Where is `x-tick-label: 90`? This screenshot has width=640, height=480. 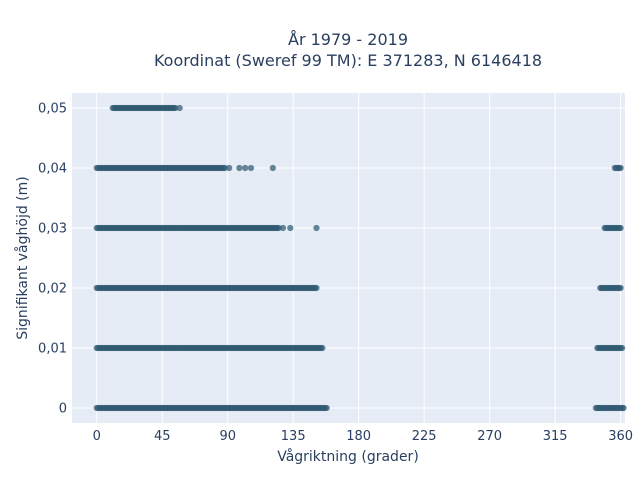 x-tick-label: 90 is located at coordinates (227, 436).